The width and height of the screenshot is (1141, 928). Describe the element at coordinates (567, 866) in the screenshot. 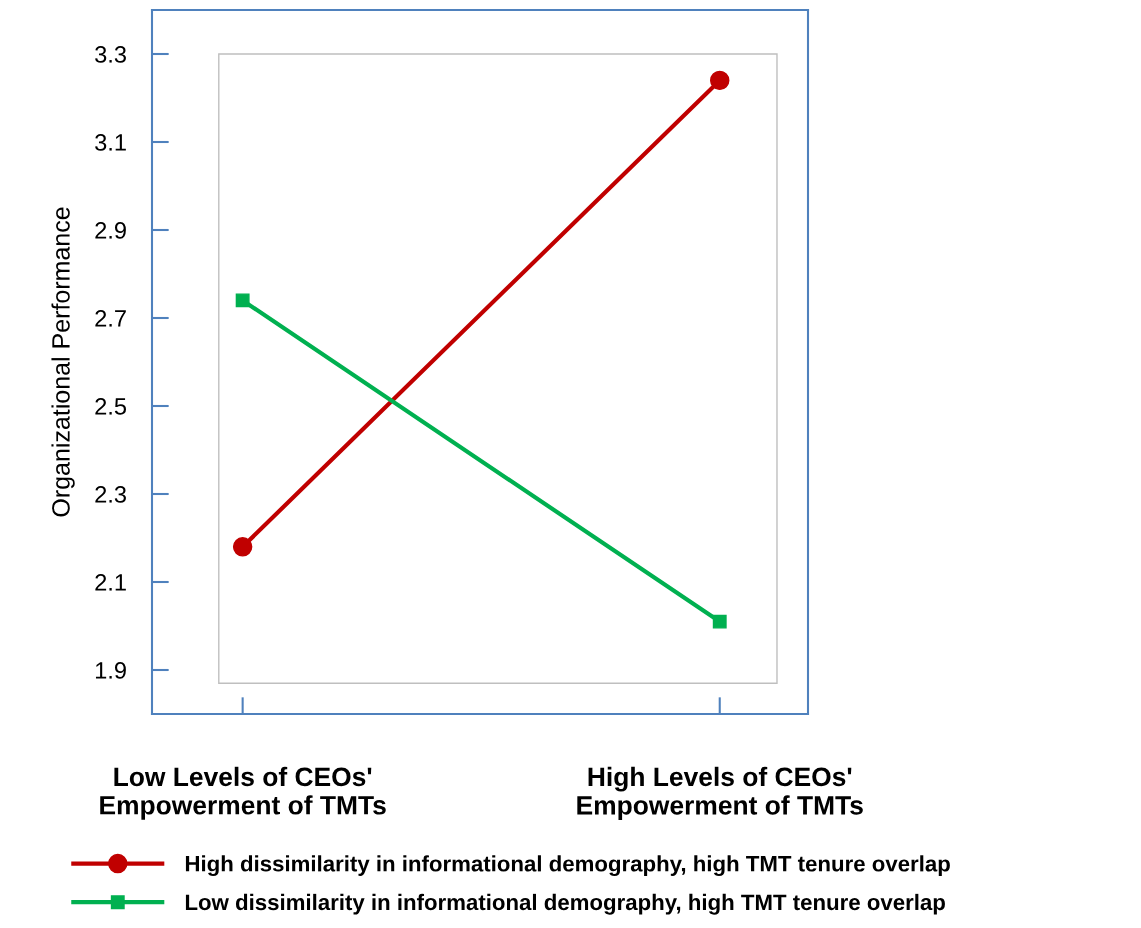

I see `legend-label: High dissimilarity in informational demography, high TMT tenure overlap` at that location.